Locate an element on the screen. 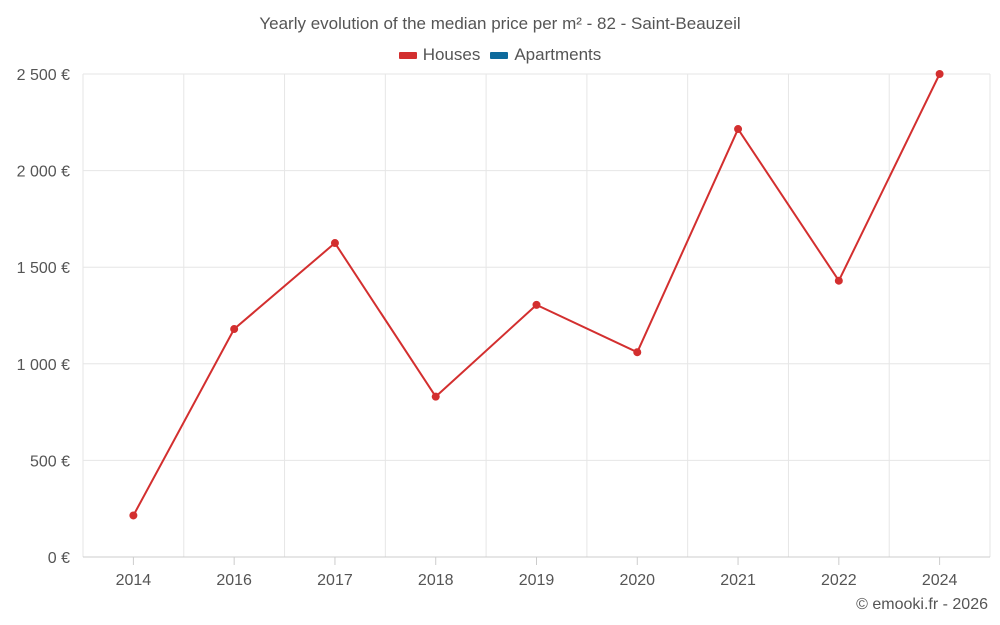 Image resolution: width=1000 pixels, height=625 pixels. x-tick-label: 2016 is located at coordinates (234, 580).